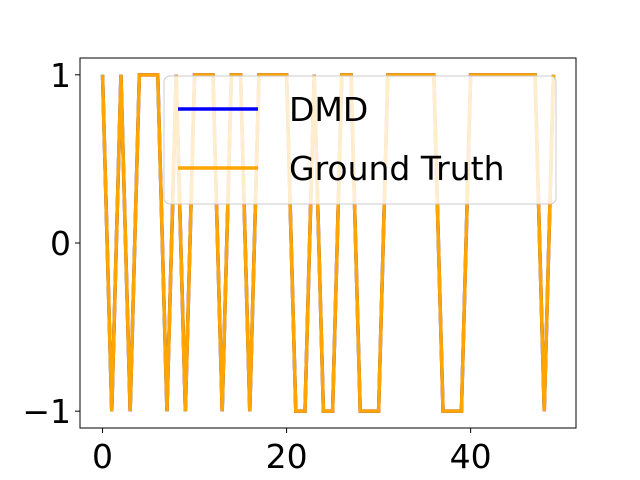 The image size is (640, 480). I want to click on x-tick-label: 20, so click(287, 456).